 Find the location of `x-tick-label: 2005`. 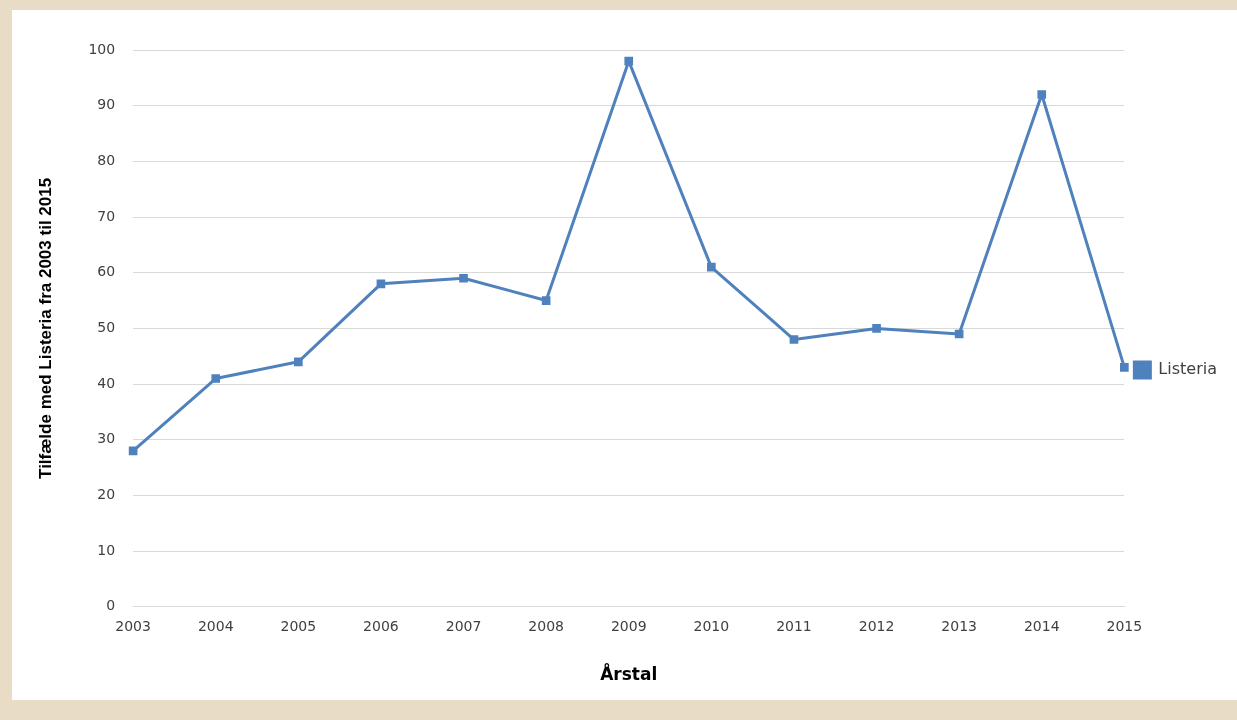

x-tick-label: 2005 is located at coordinates (298, 625).